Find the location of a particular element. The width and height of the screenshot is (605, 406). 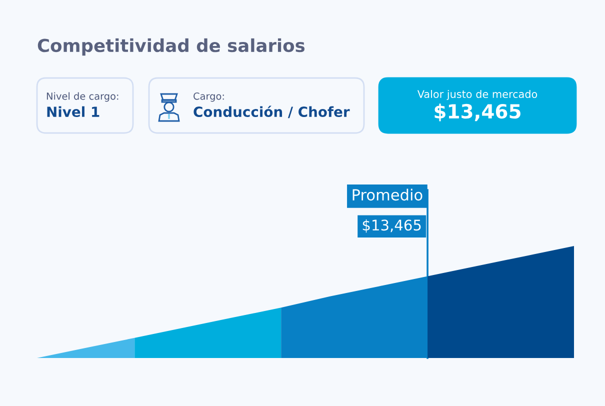

text: Nivel de cargo: is located at coordinates (82, 97).